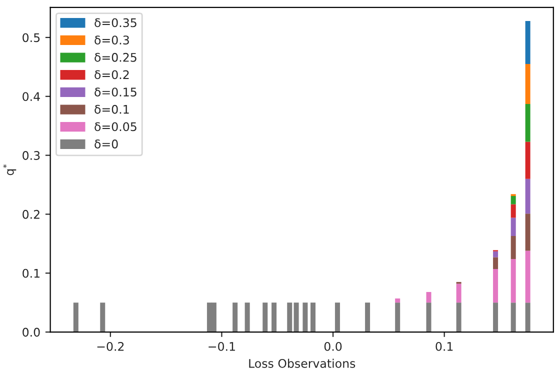  I want to click on x-tick-label: 0.0, so click(333, 346).